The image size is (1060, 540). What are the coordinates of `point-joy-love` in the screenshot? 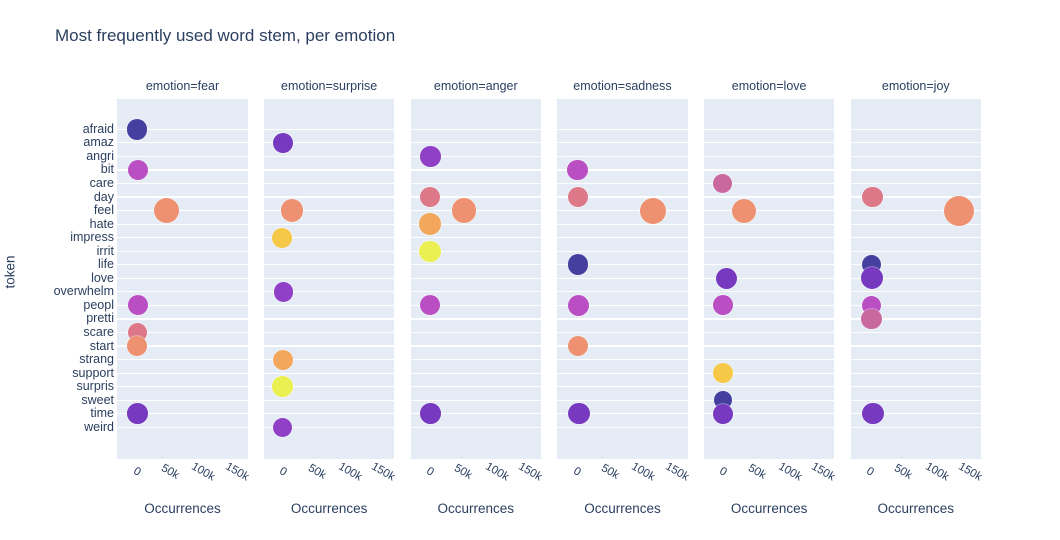 It's located at (872, 278).